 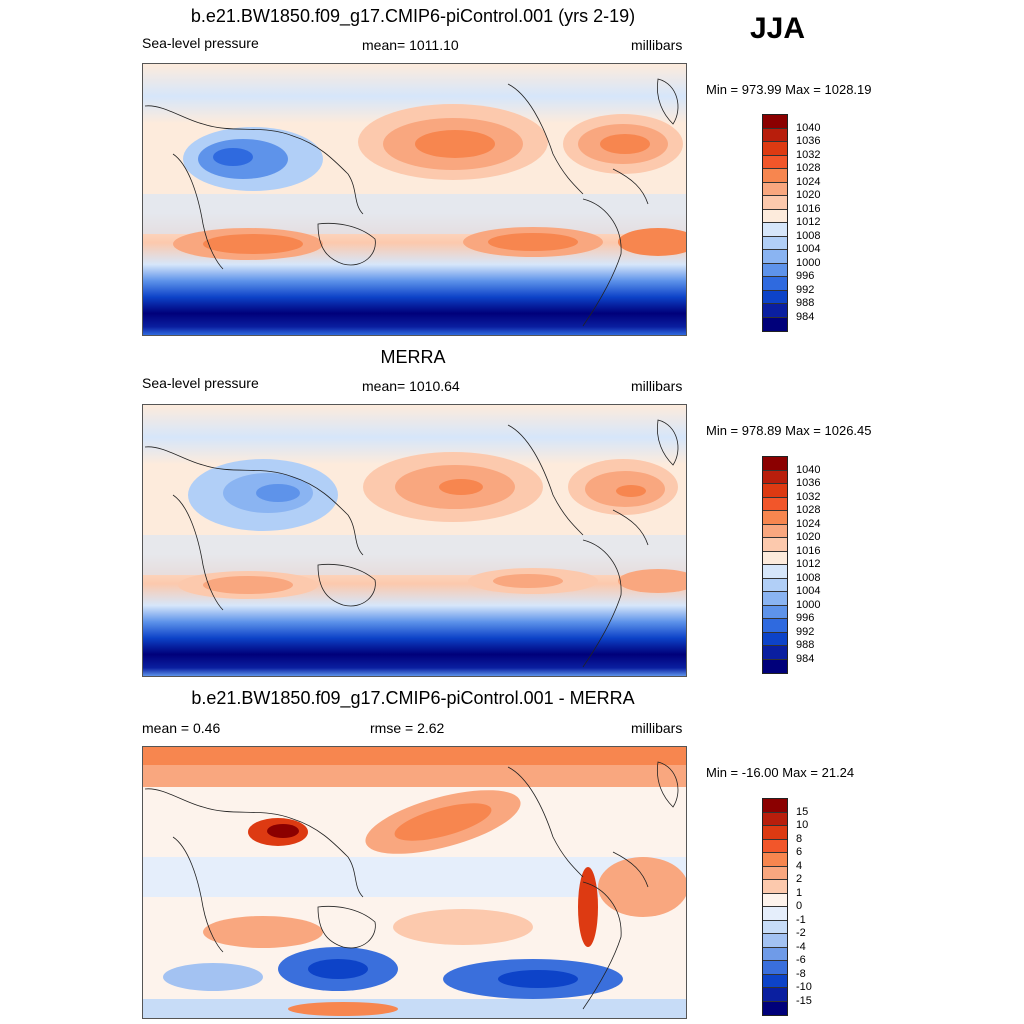 I want to click on colorbar-tick-label: 8, so click(x=799, y=838).